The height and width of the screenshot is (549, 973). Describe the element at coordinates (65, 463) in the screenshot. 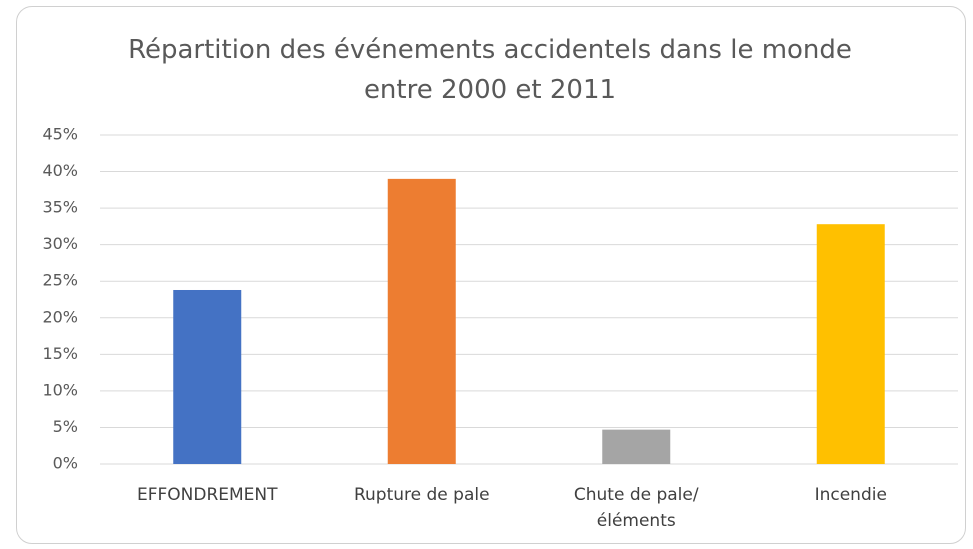

I see `y-tick-label: 0%` at that location.